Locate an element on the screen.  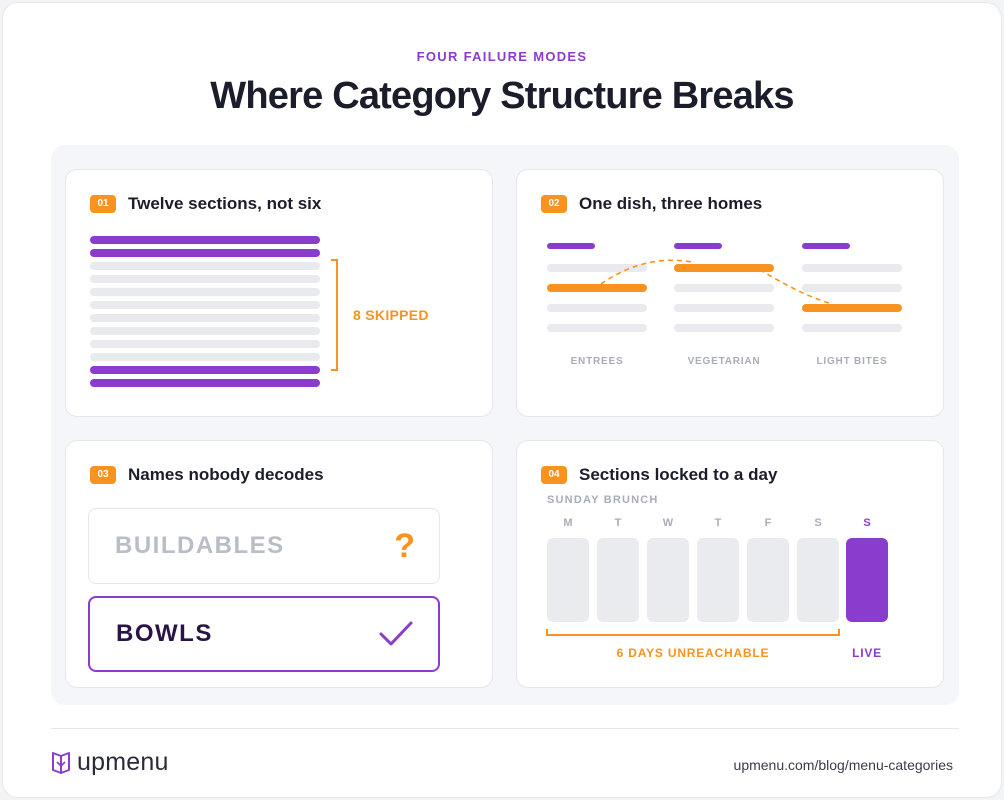
card-header: 01 Twelve sections, not six is located at coordinates (205, 204).